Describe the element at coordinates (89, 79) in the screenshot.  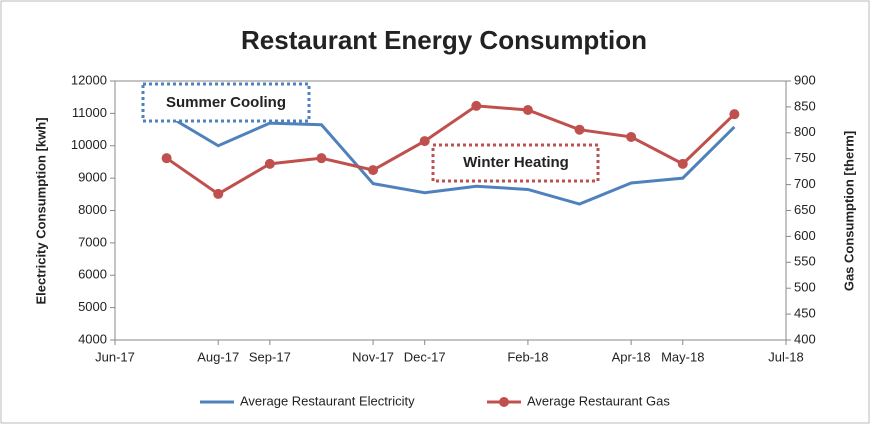
I see `y-tick-label: 12000` at that location.